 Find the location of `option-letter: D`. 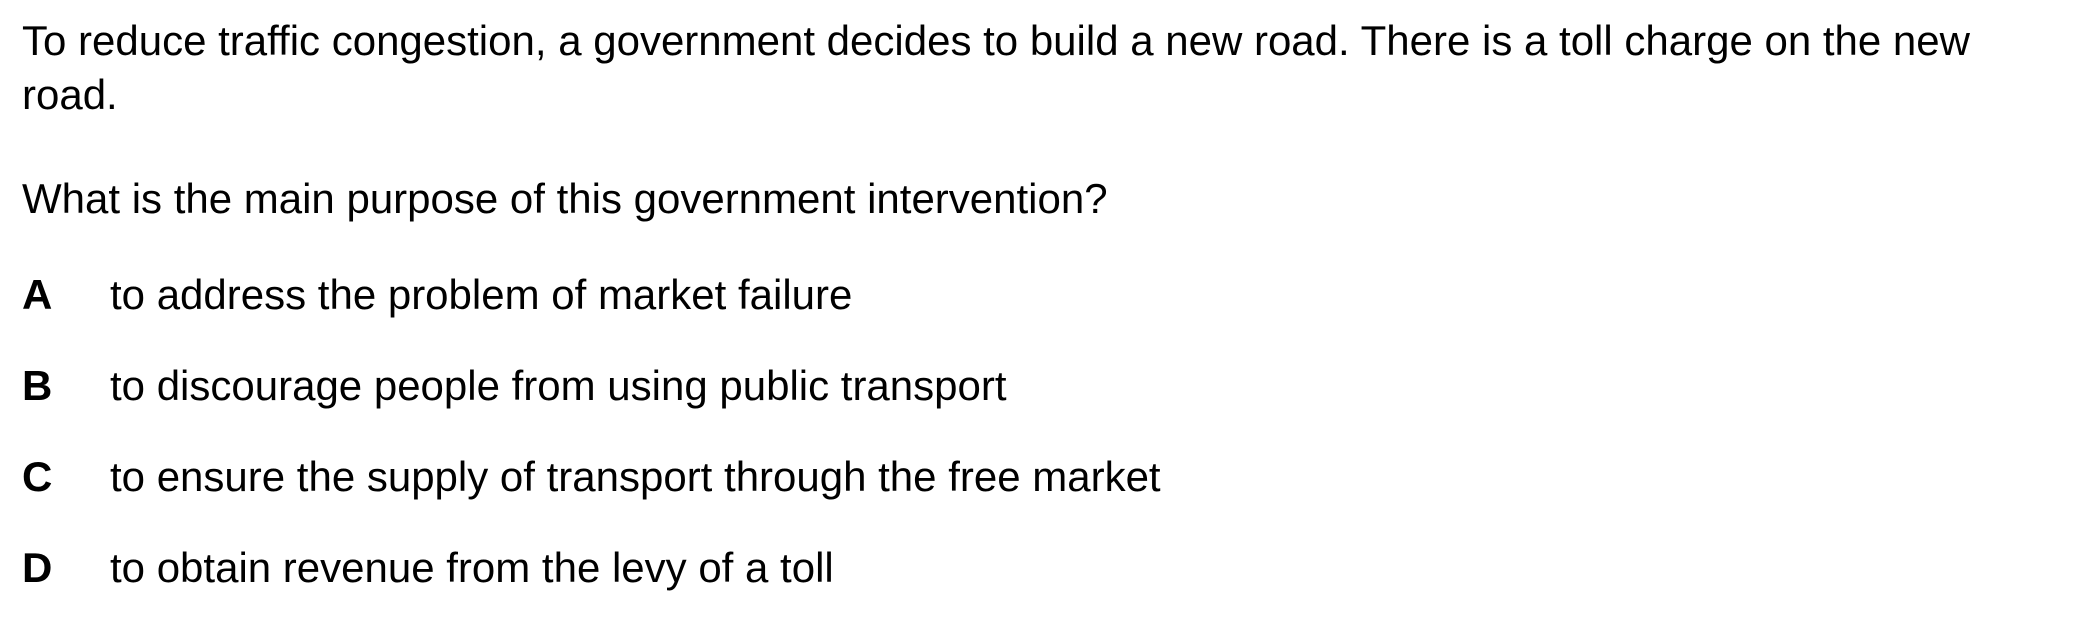

option-letter: D is located at coordinates (37, 567).